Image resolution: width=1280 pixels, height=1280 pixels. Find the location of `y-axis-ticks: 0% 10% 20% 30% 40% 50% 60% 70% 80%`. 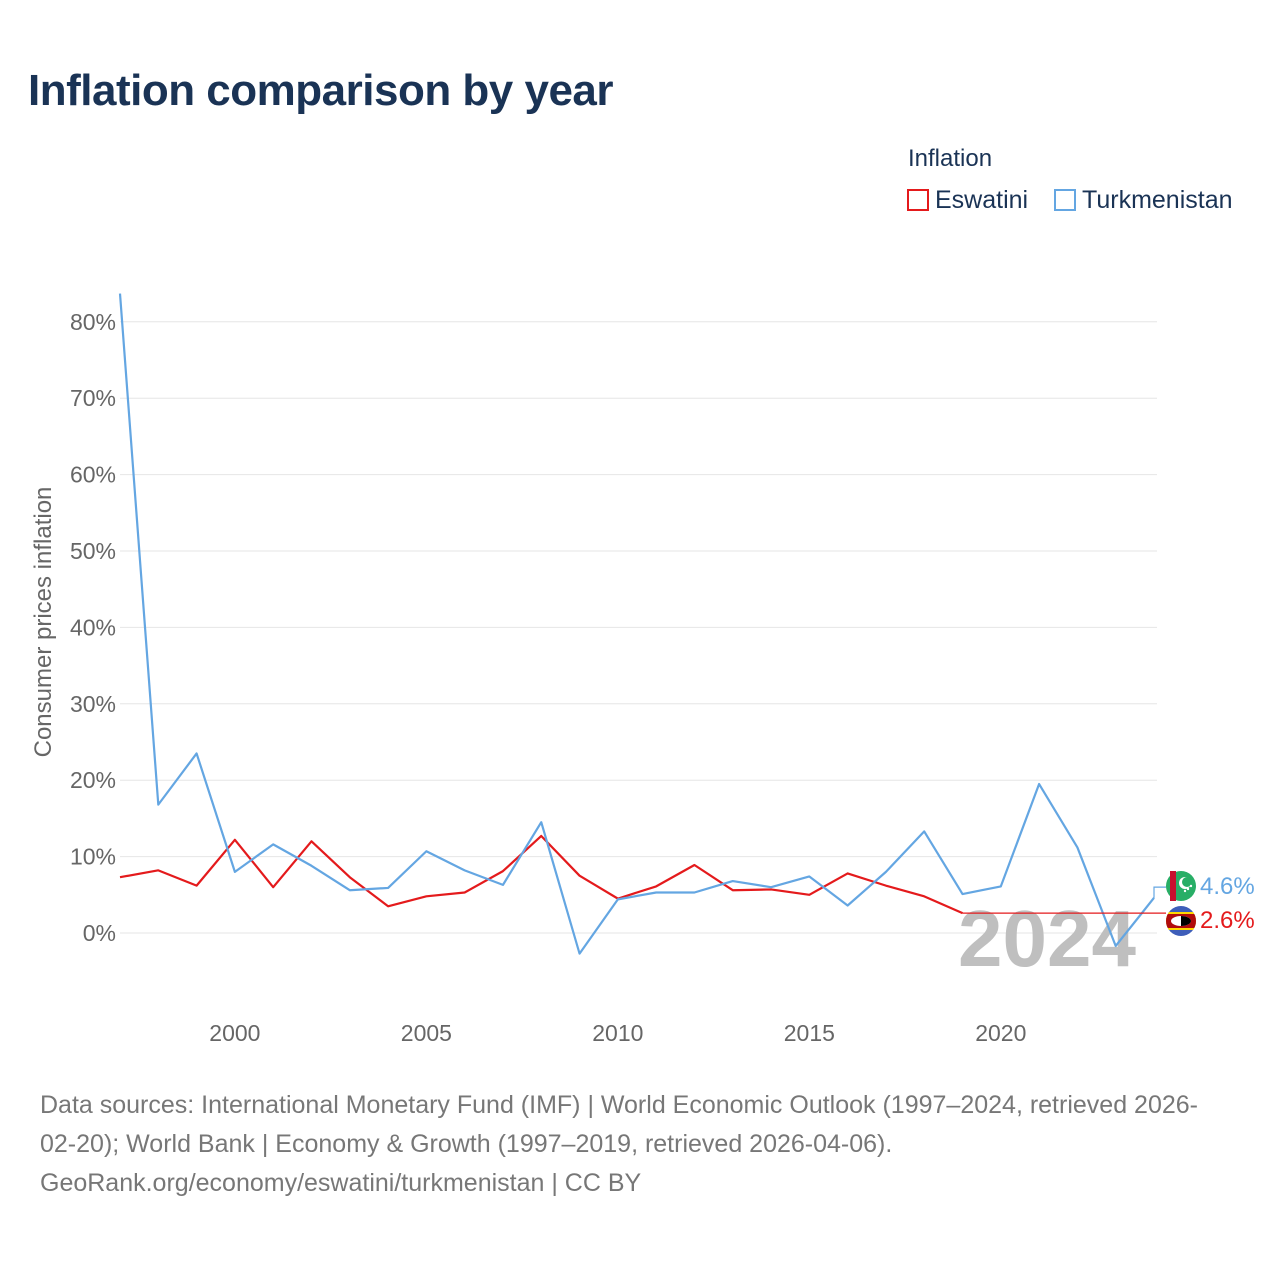

y-axis-ticks: 0% 10% 20% 30% 40% 50% 60% 70% 80% is located at coordinates (93, 627).